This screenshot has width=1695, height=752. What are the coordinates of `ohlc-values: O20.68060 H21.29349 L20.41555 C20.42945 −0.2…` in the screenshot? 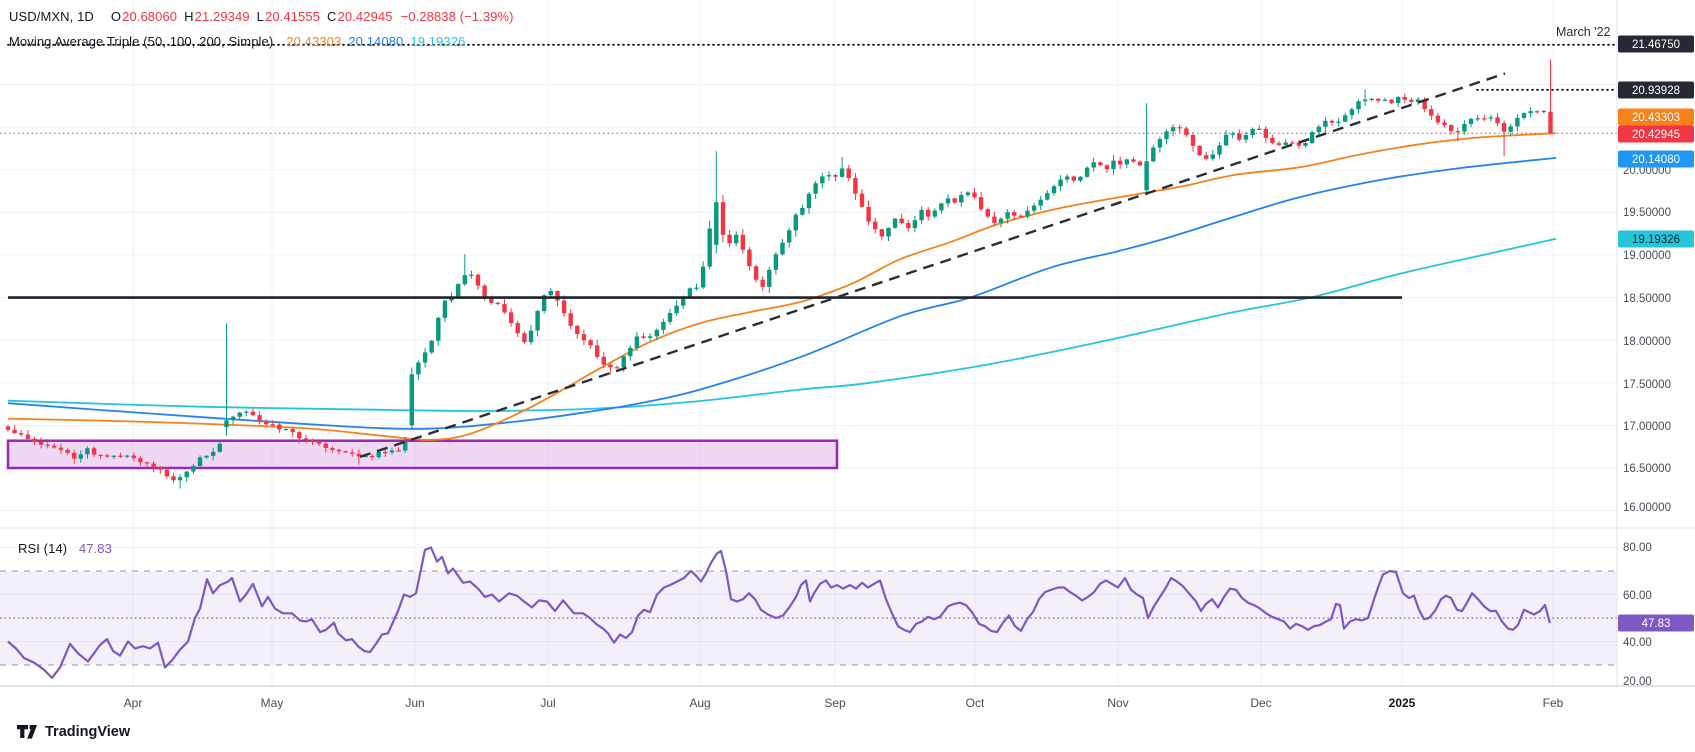 It's located at (309, 16).